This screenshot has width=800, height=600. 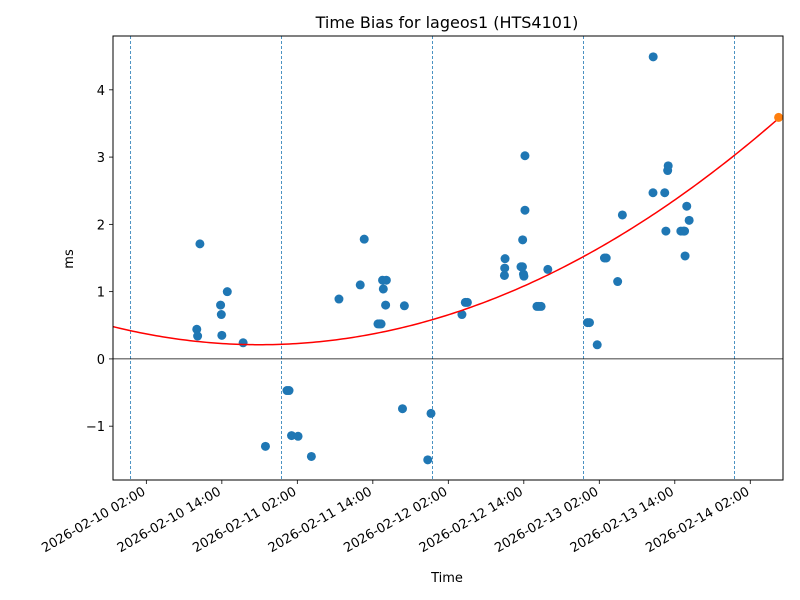 I want to click on y-tick-label: 1, so click(x=101, y=293).